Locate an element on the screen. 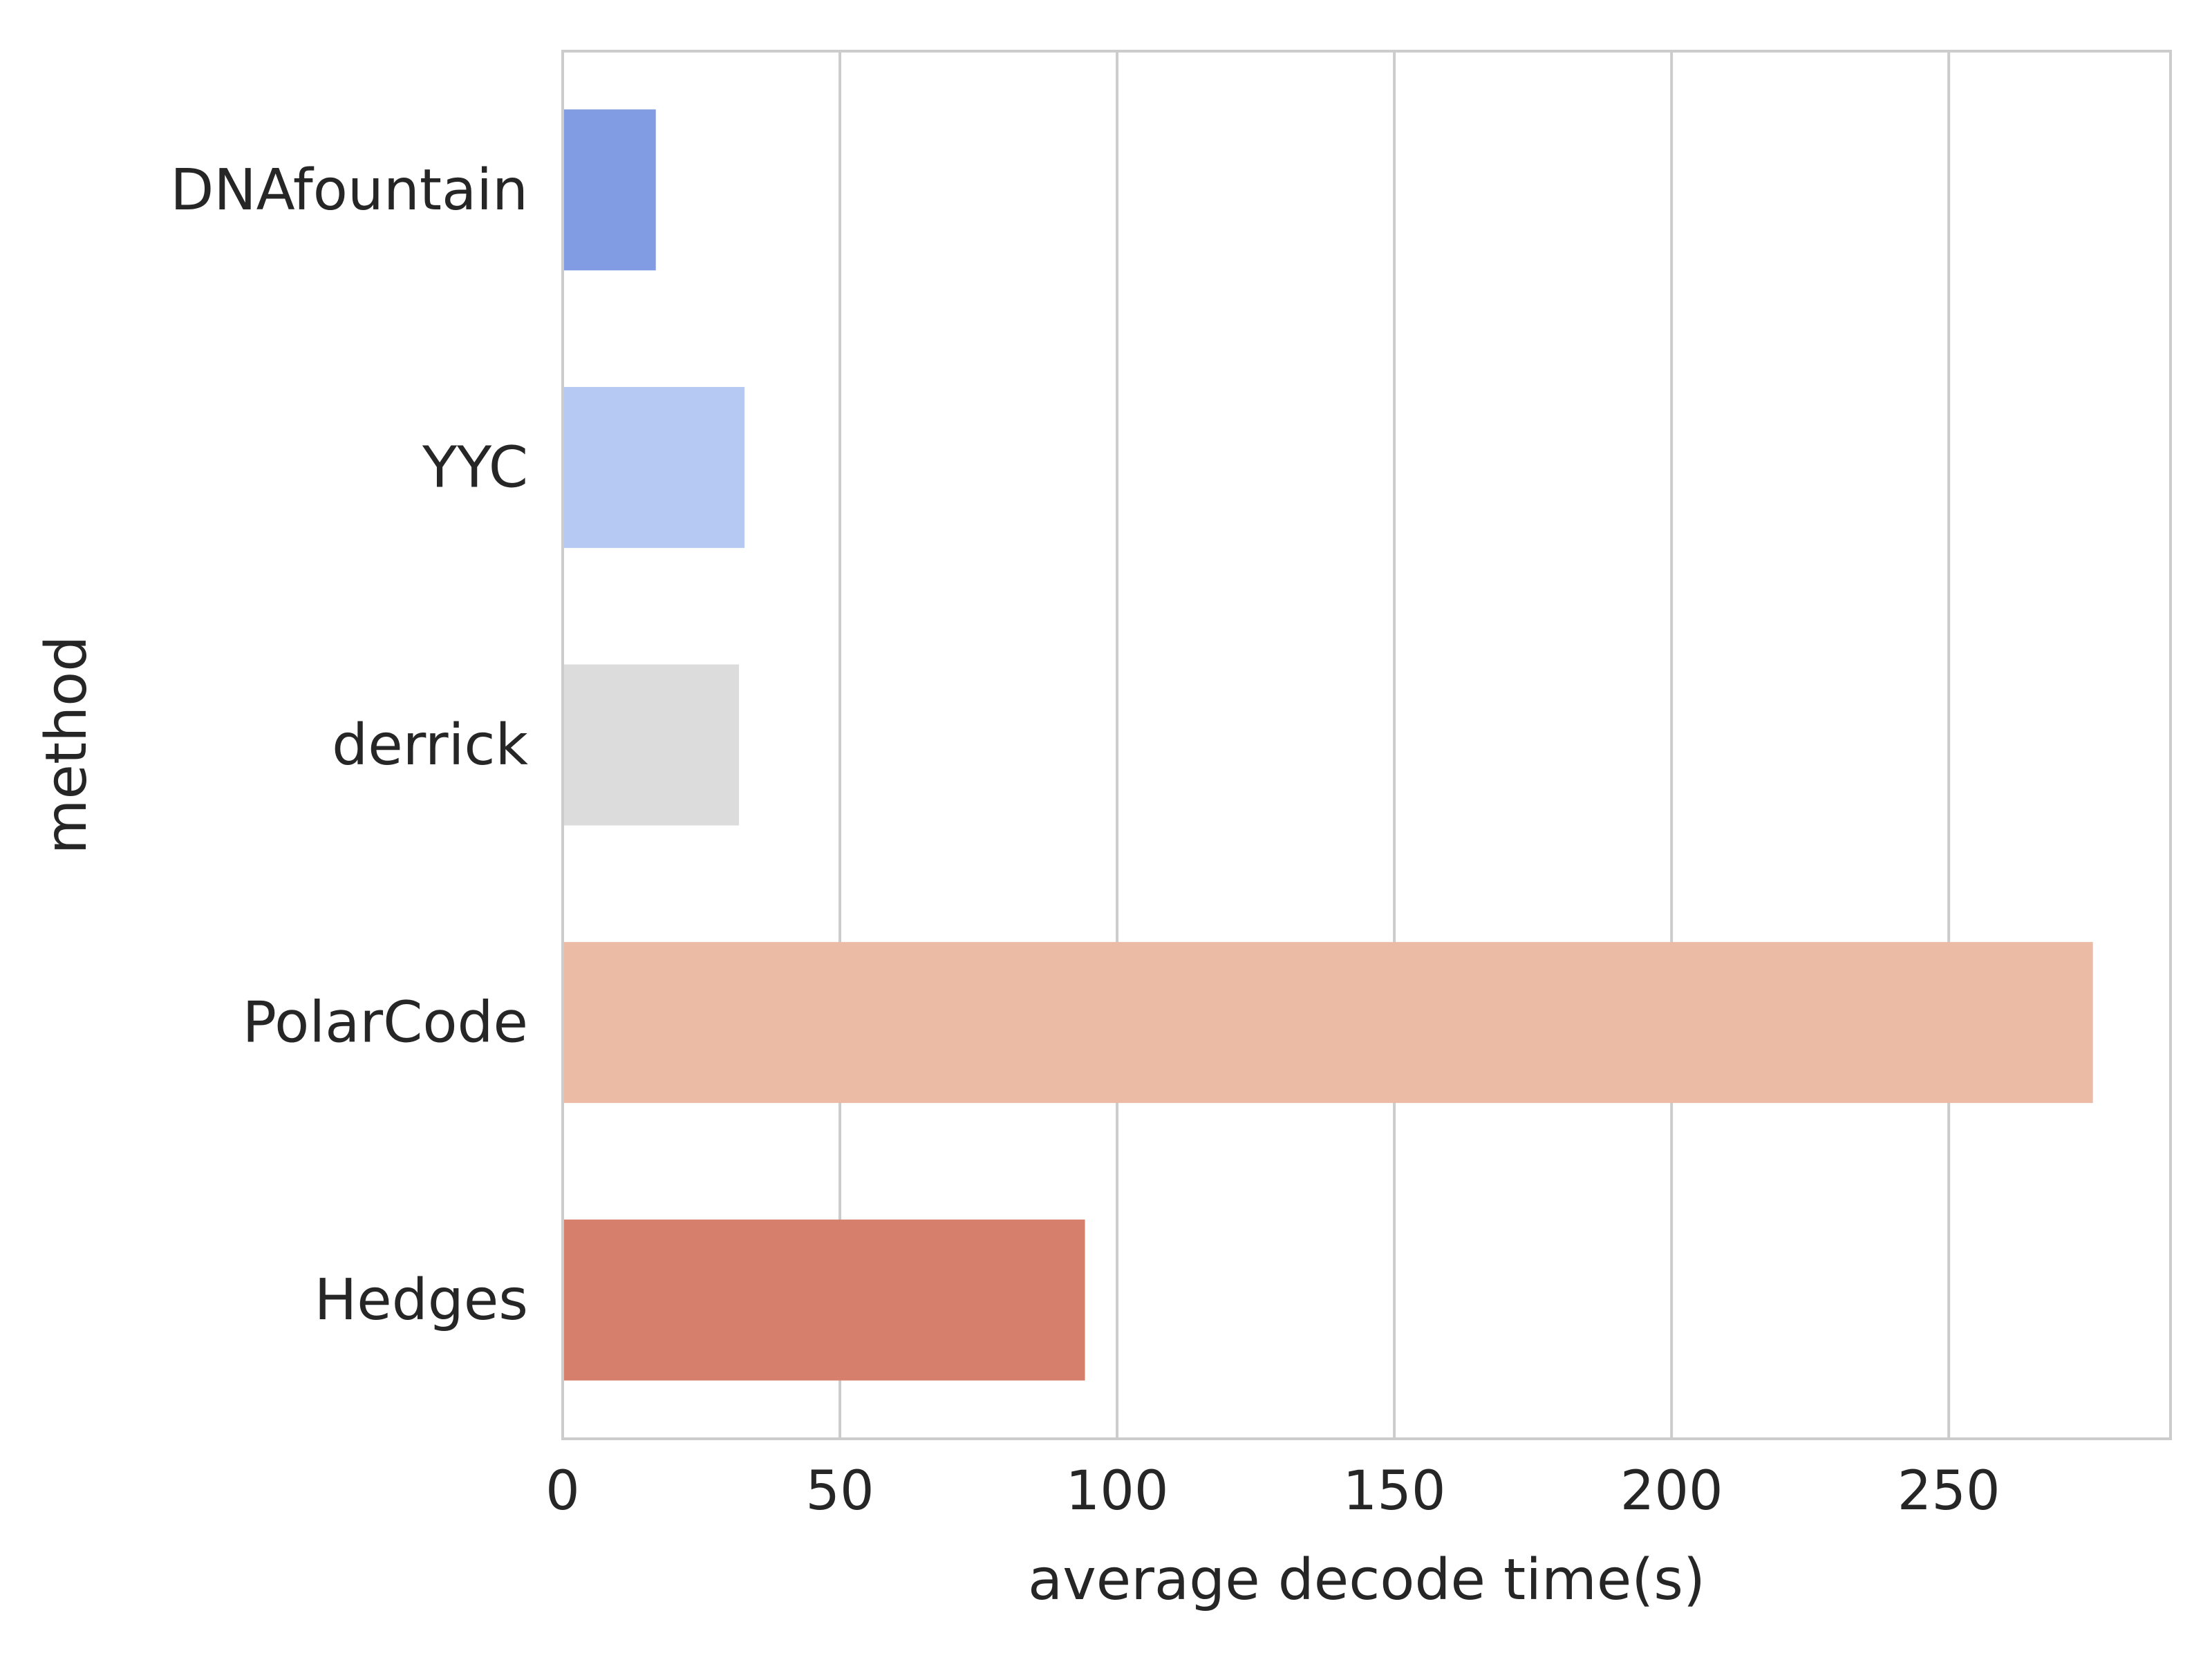 The width and height of the screenshot is (2212, 1662). bar-dnafountain is located at coordinates (609, 190).